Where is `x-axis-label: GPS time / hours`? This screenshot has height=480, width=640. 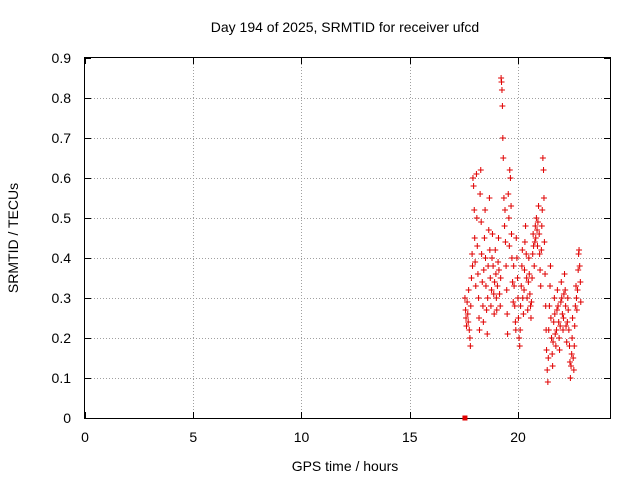
x-axis-label: GPS time / hours is located at coordinates (345, 466).